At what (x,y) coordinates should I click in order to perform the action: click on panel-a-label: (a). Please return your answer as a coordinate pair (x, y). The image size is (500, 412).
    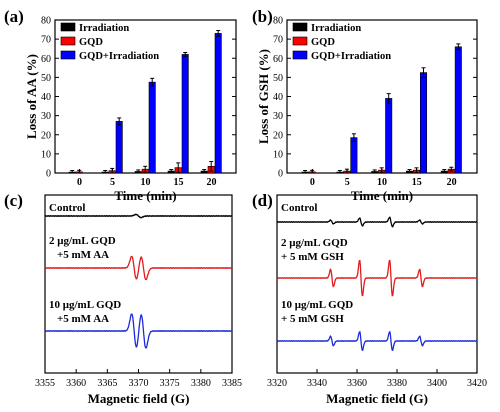
    Looking at the image, I should click on (14, 16).